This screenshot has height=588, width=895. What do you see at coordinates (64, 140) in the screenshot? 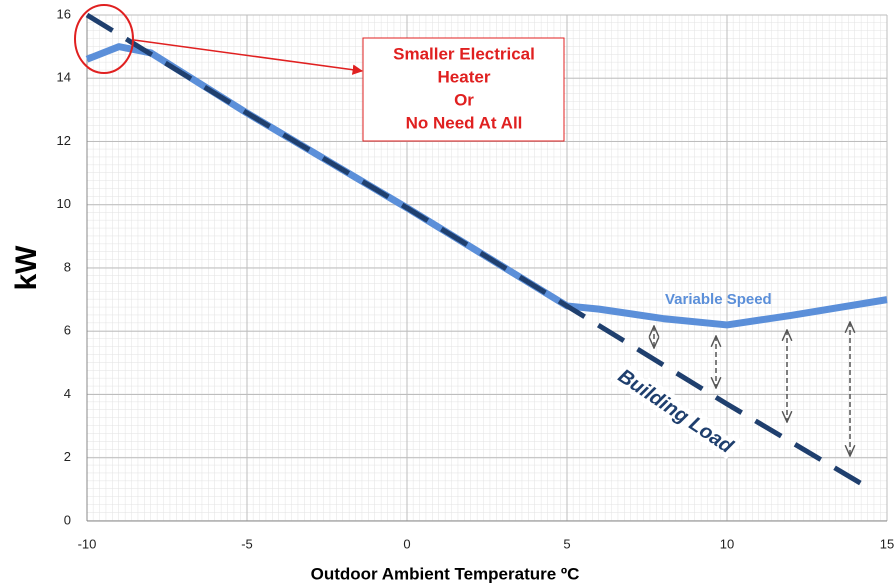
I see `y-tick-label: 12` at bounding box center [64, 140].